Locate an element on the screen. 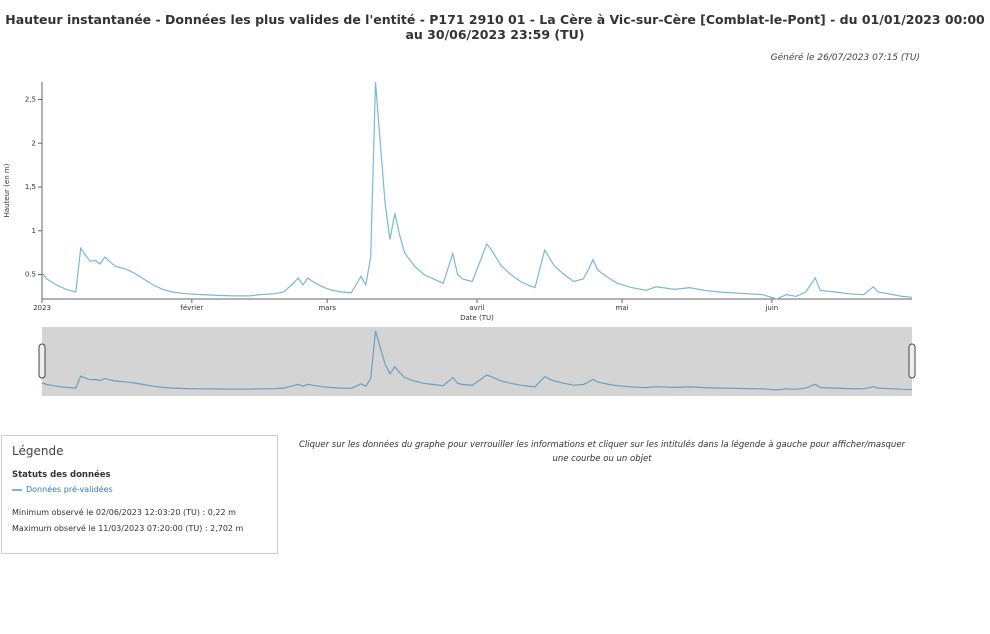 The height and width of the screenshot is (634, 990). y-tick-label: 1 is located at coordinates (34, 231).